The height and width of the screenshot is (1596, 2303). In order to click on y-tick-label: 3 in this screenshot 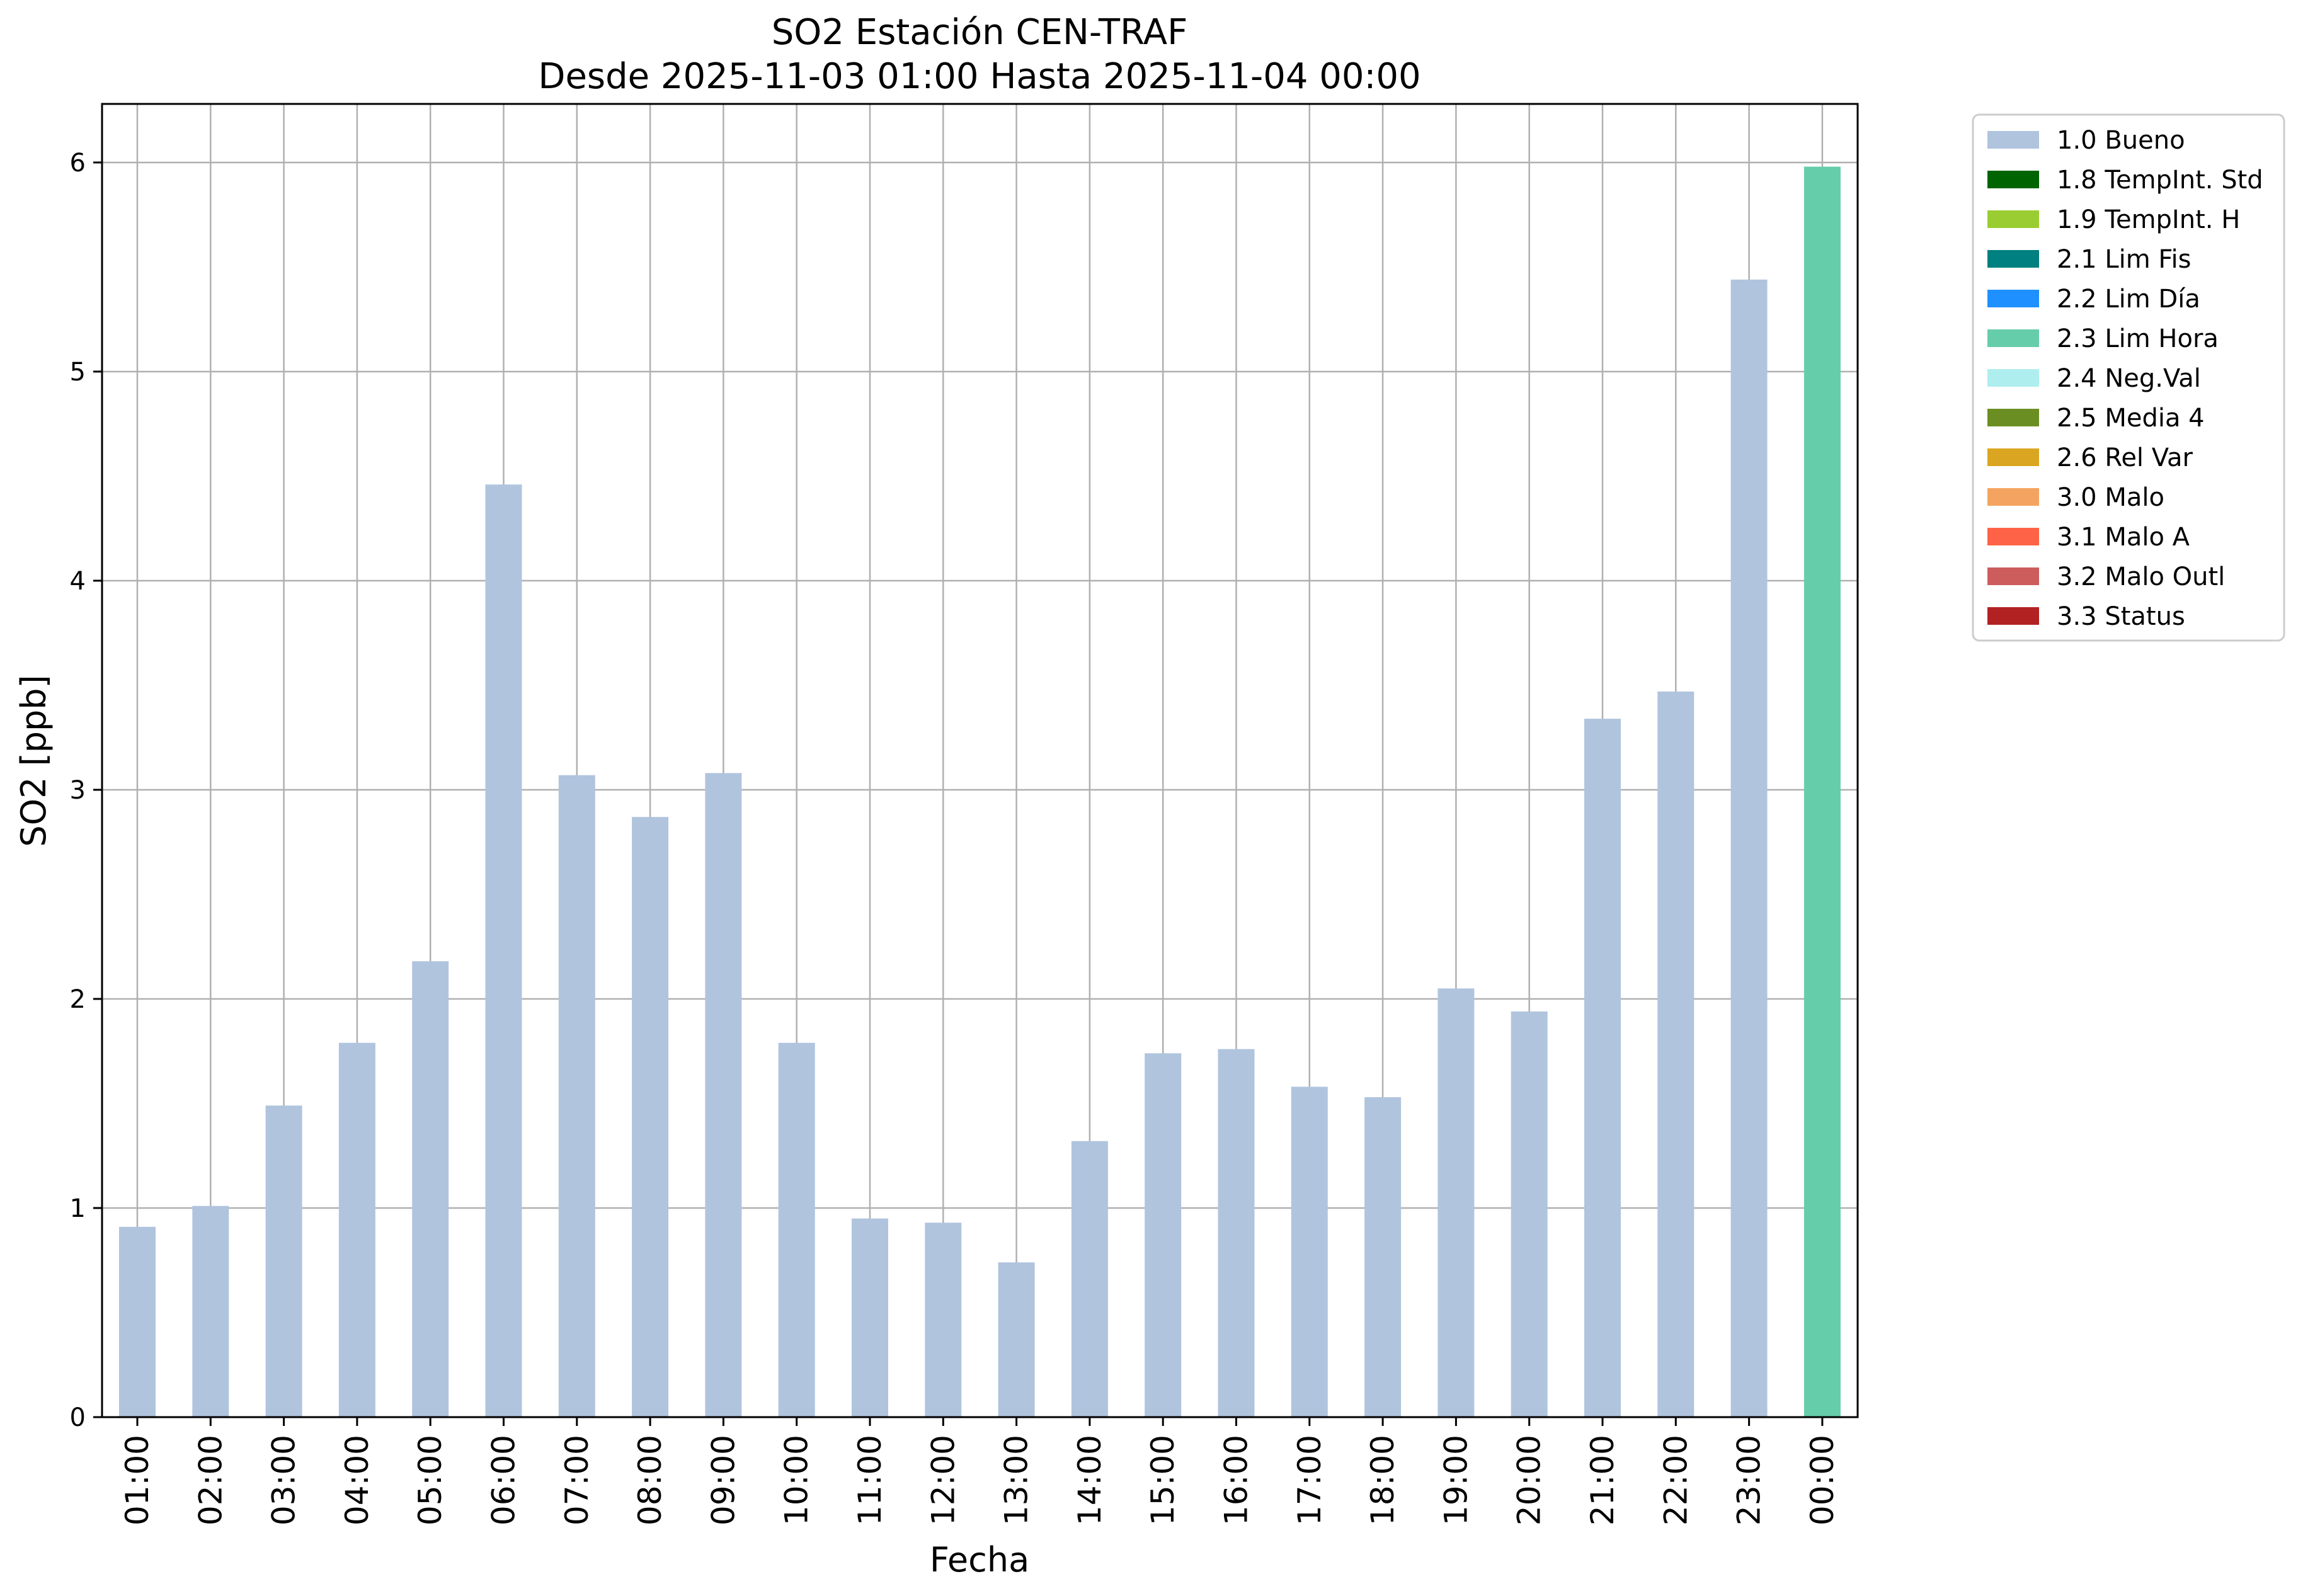, I will do `click(78, 790)`.